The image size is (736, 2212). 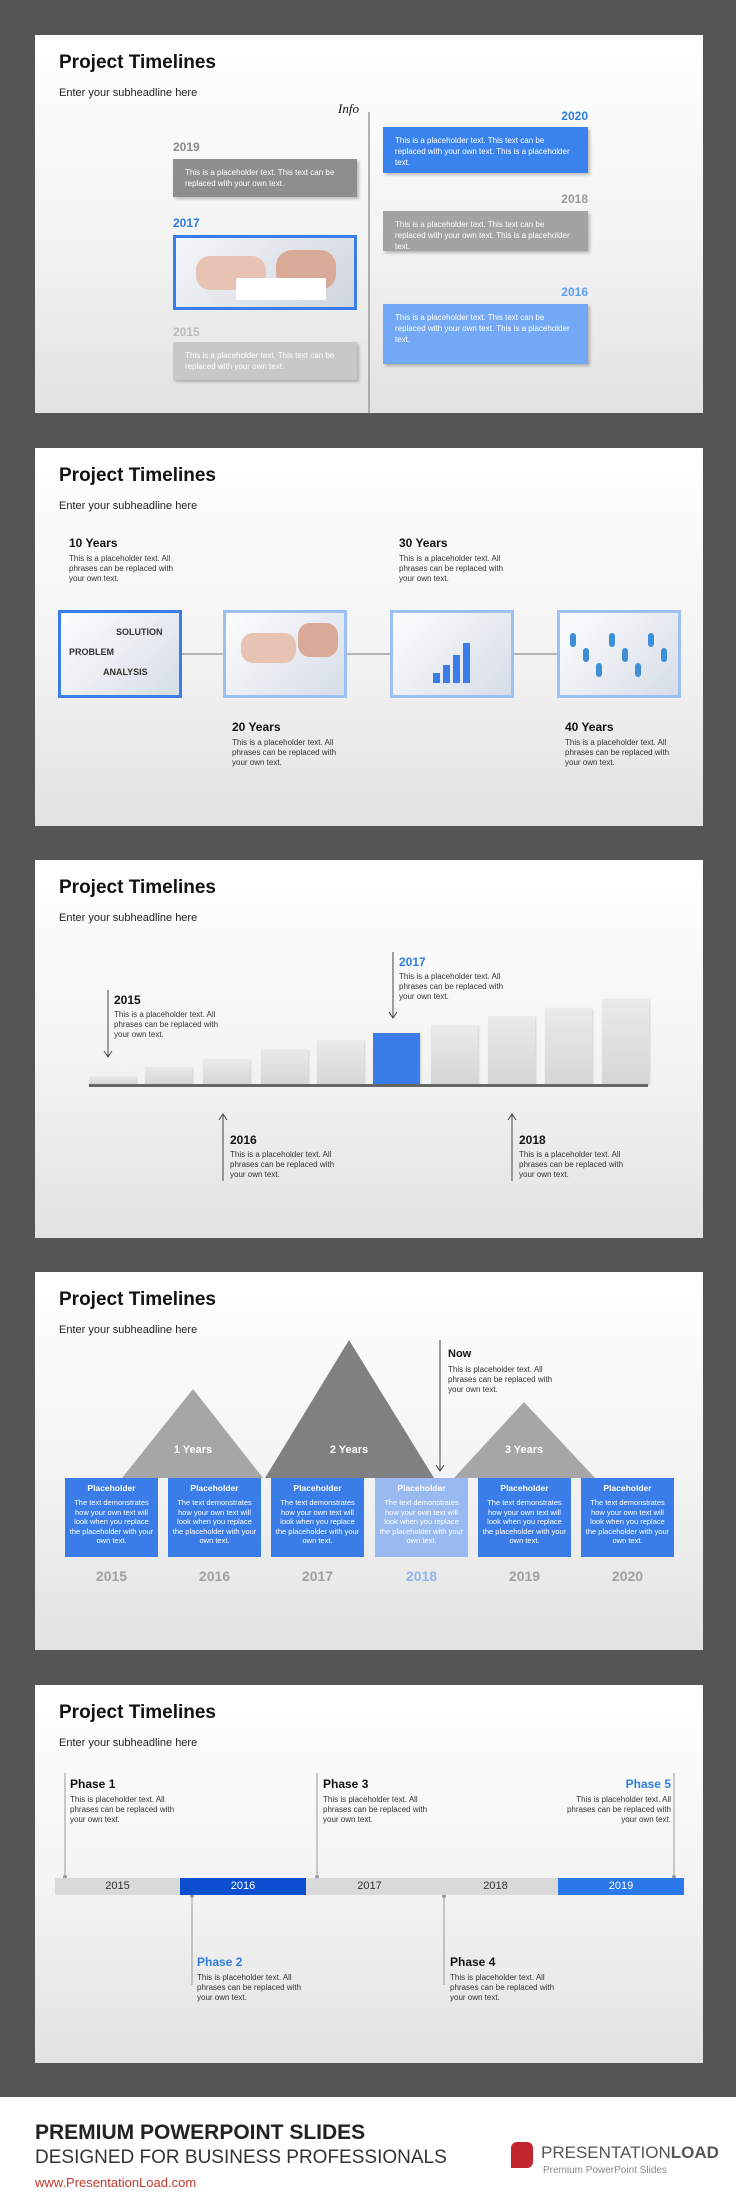 What do you see at coordinates (348, 108) in the screenshot?
I see `info-label: Info` at bounding box center [348, 108].